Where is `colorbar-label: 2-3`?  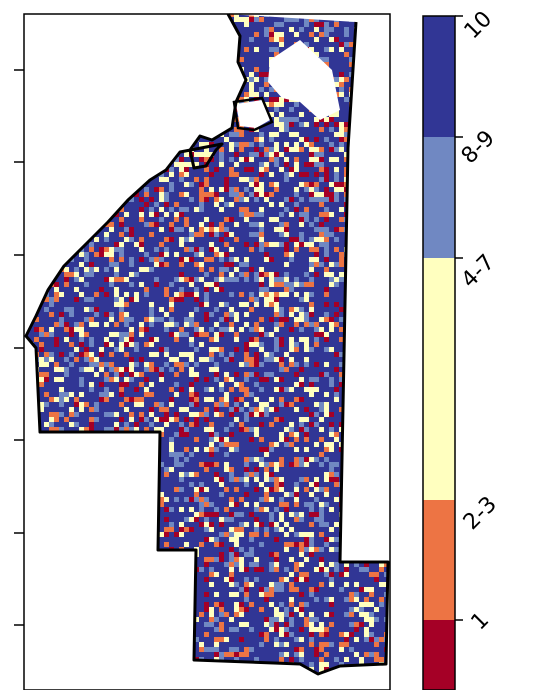 colorbar-label: 2-3 is located at coordinates (480, 513).